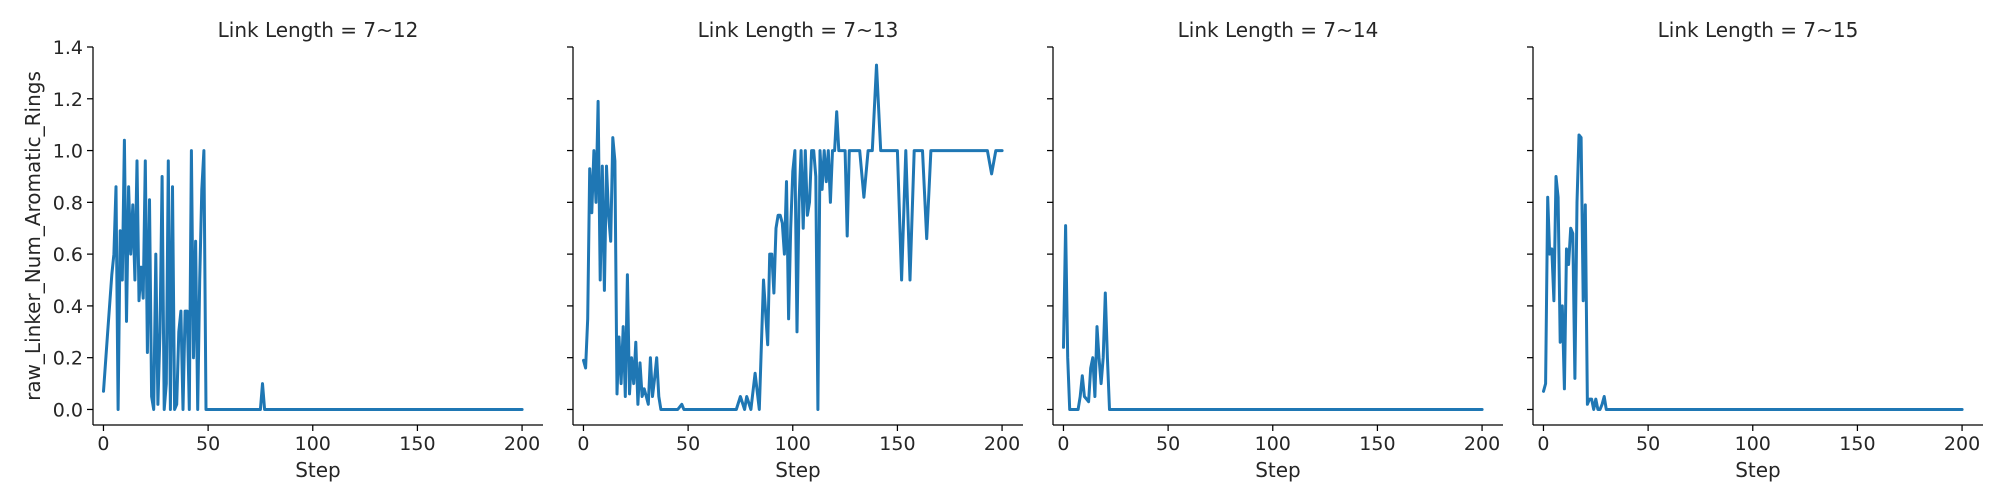  Describe the element at coordinates (68, 48) in the screenshot. I see `y-tick-label: 1.4` at that location.